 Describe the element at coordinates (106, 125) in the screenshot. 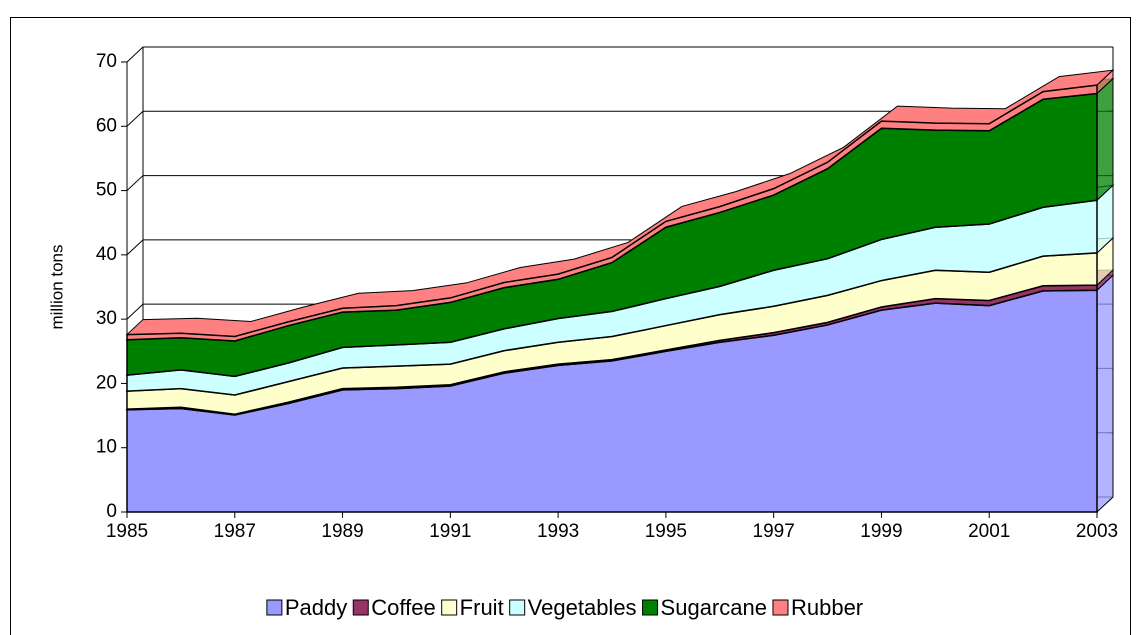

I see `y-tick-label: 60` at that location.